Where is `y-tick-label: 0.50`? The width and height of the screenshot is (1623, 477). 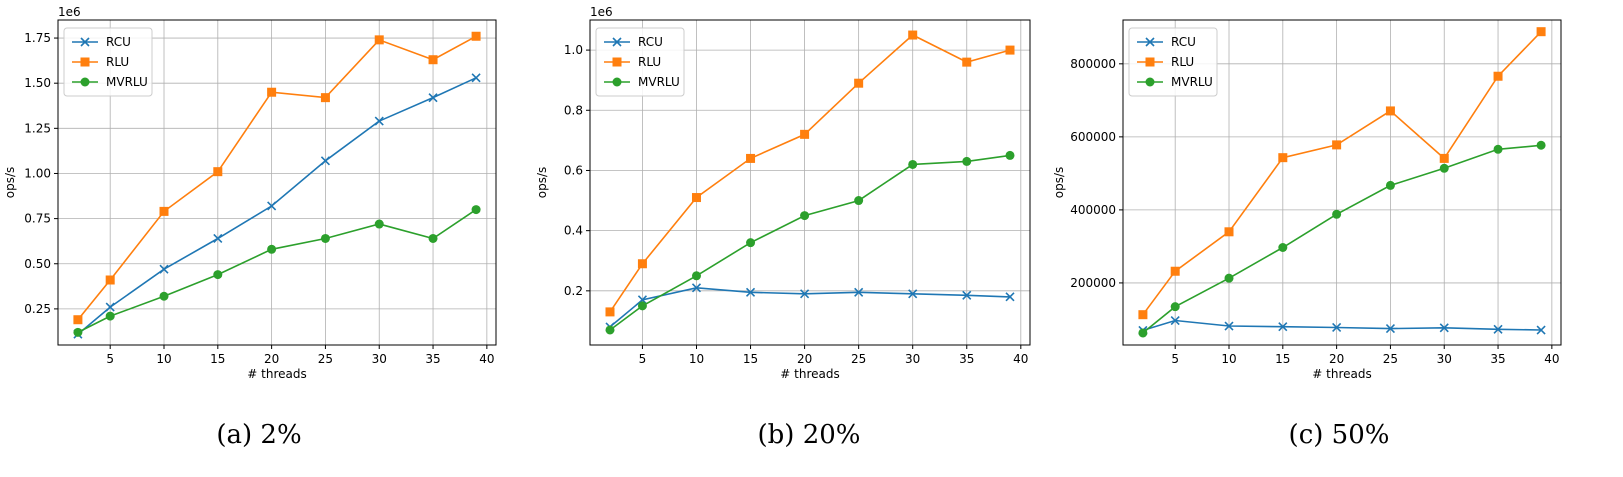
y-tick-label: 0.50 is located at coordinates (37, 264).